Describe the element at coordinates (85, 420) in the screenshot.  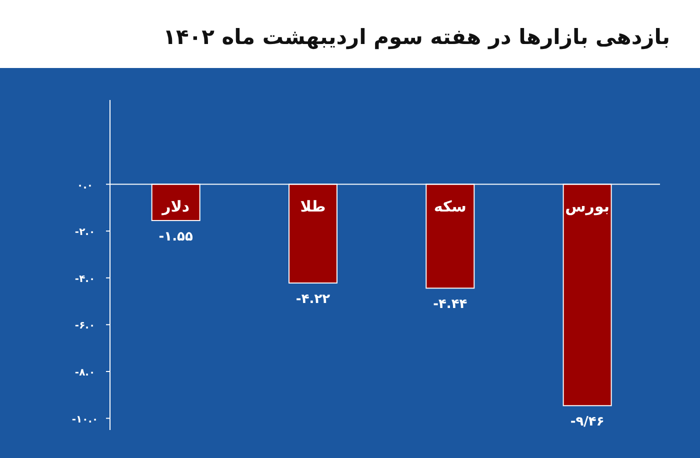
I see `y-tick-label: -۱۰.۰` at that location.